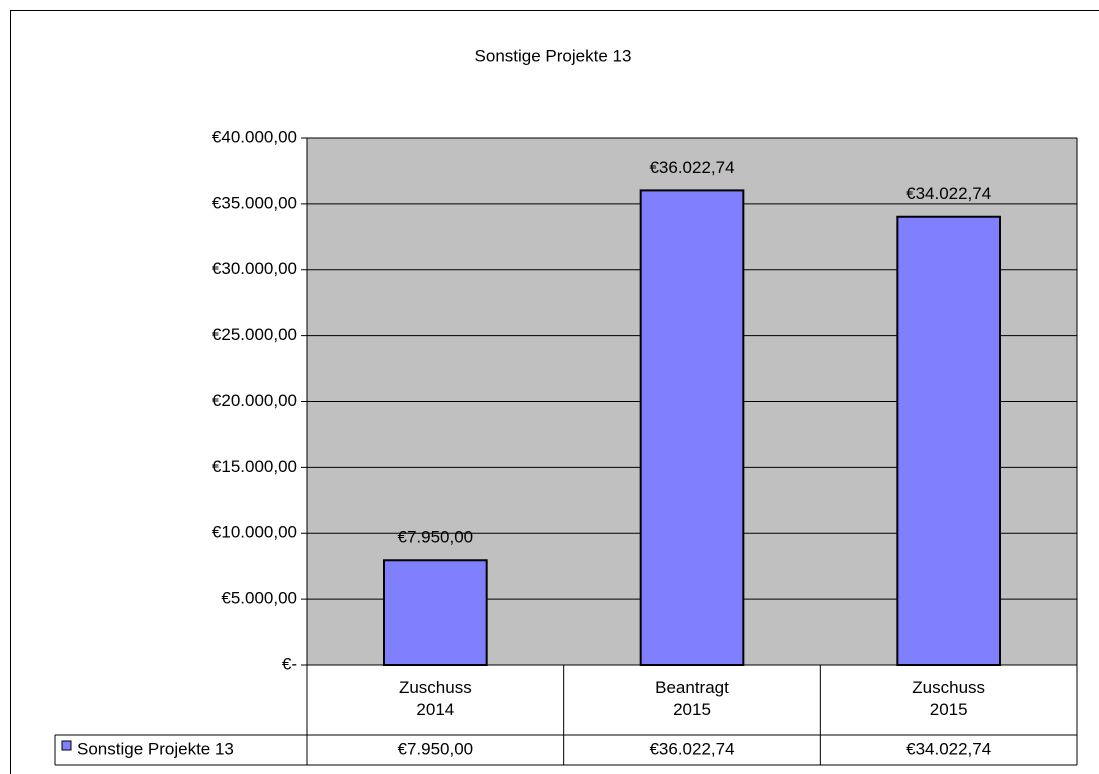 Image resolution: width=1099 pixels, height=774 pixels. What do you see at coordinates (254, 136) in the screenshot?
I see `y-tick-label: €40.000,00` at bounding box center [254, 136].